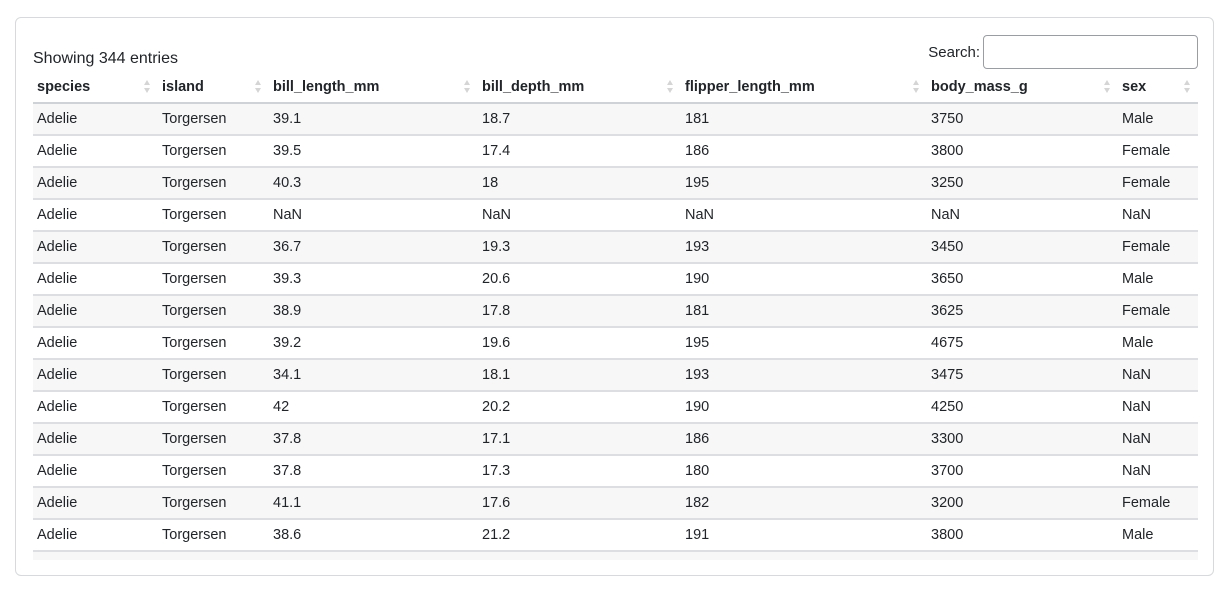  Describe the element at coordinates (373, 311) in the screenshot. I see `cell-bill-length-mm: 38.9` at that location.